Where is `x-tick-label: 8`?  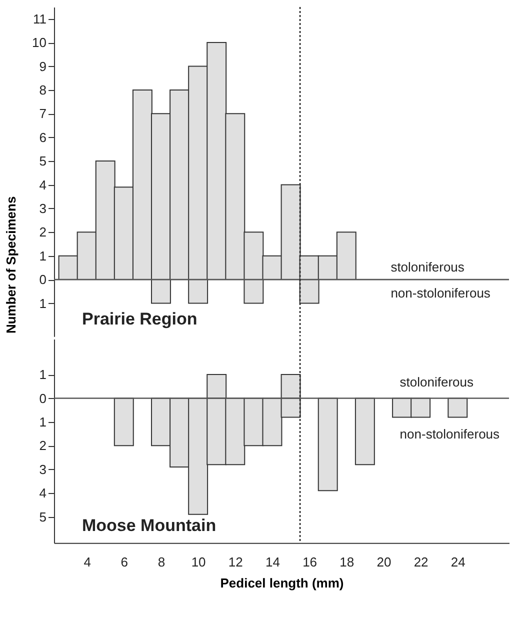
x-tick-label: 8 is located at coordinates (162, 562).